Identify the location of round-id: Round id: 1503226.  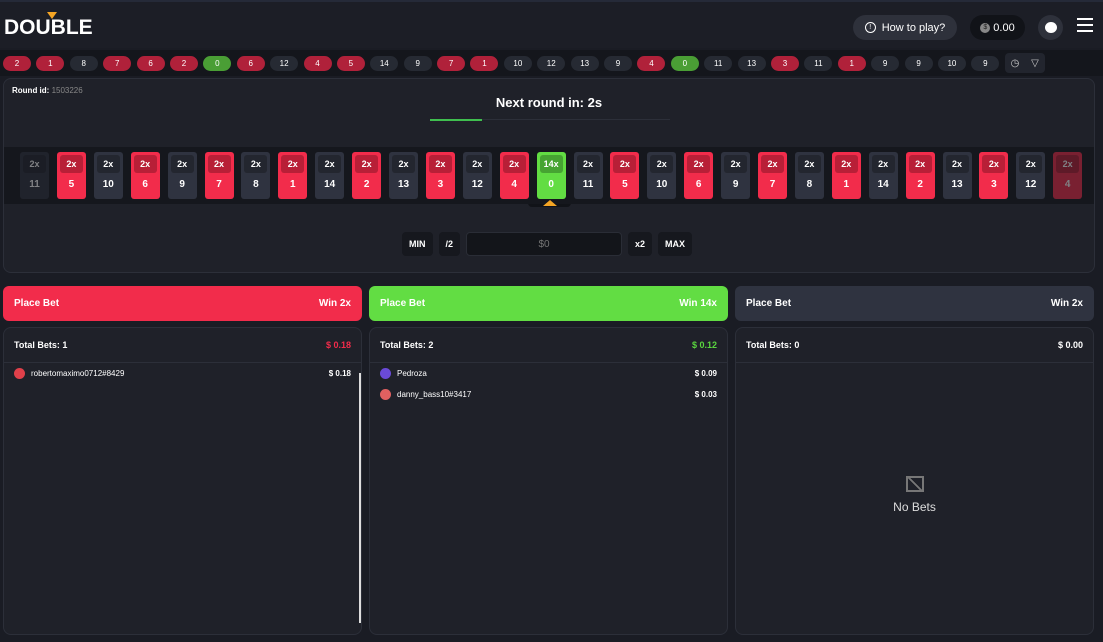
(47, 90).